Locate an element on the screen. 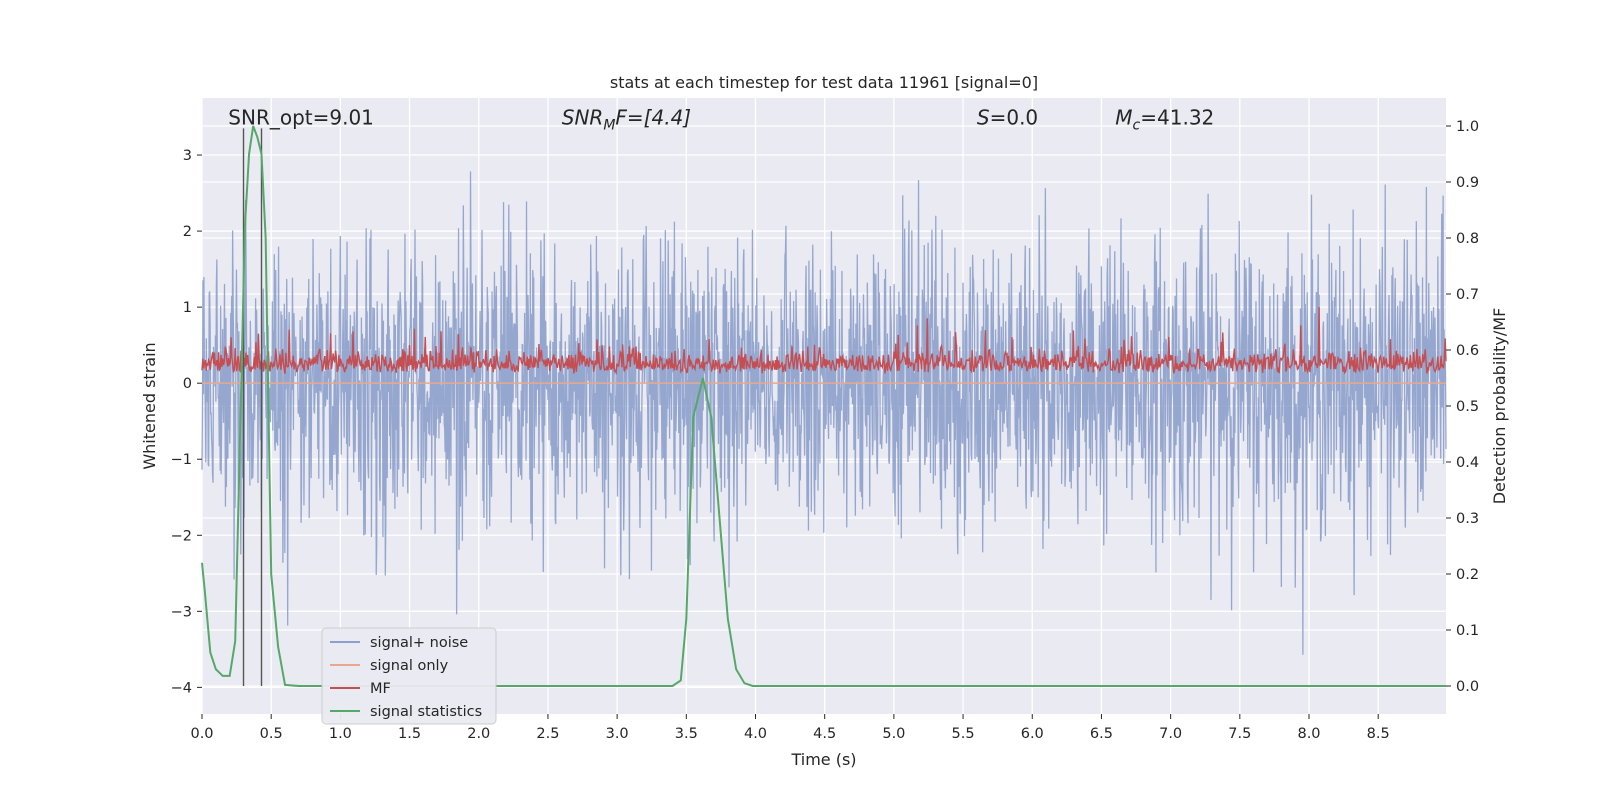  x-tick-label: 4.0 is located at coordinates (755, 734).